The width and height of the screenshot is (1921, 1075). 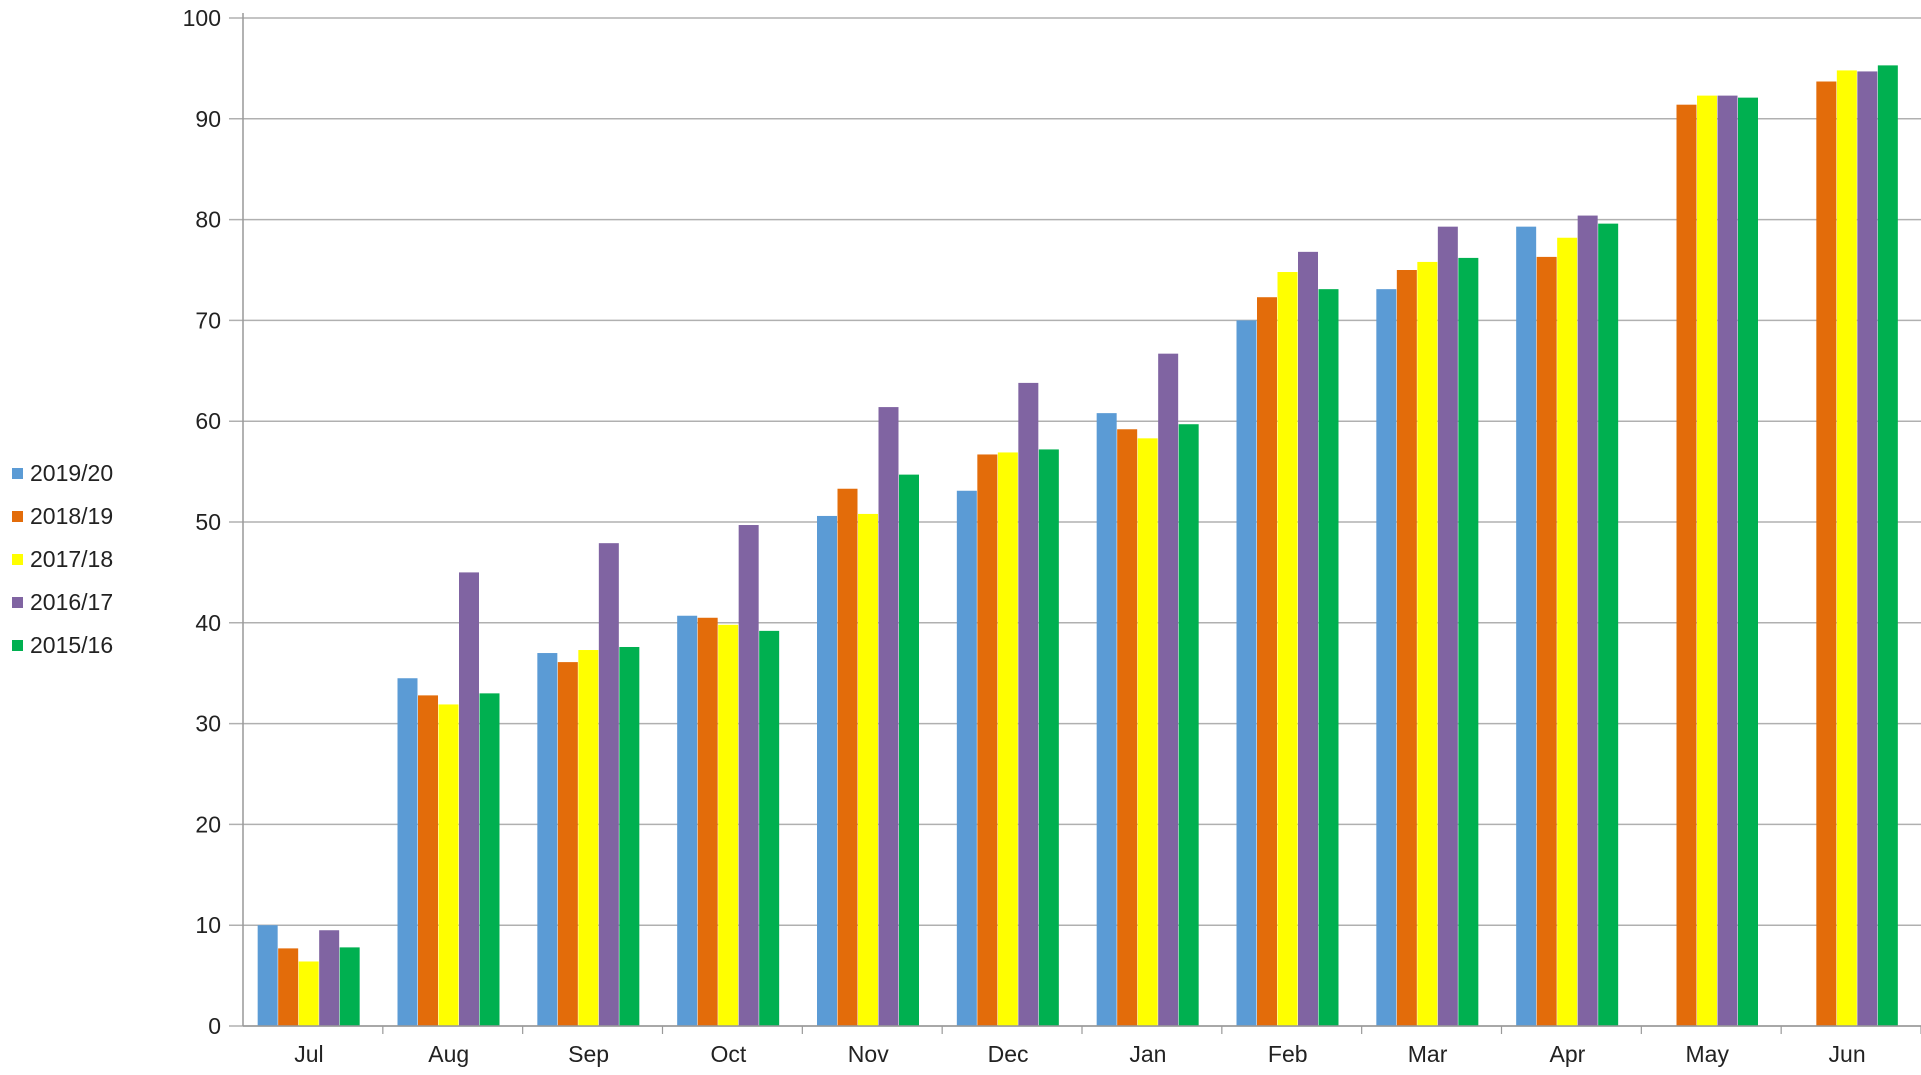 I want to click on legend: 2019/20 2018/19 2017/18 2016/17 2015/16, so click(x=62, y=559).